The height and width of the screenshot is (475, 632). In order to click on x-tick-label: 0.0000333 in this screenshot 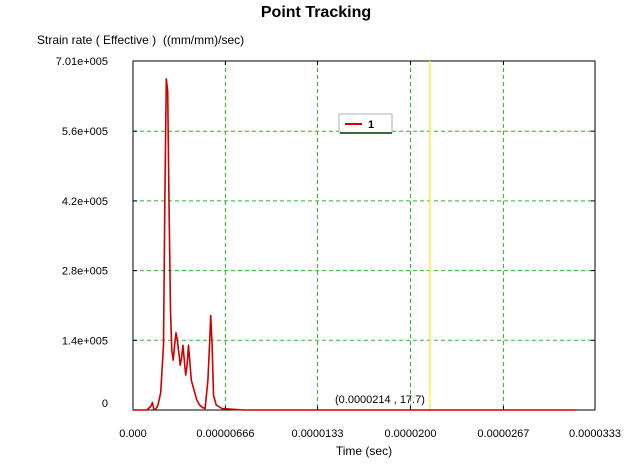, I will do `click(595, 434)`.